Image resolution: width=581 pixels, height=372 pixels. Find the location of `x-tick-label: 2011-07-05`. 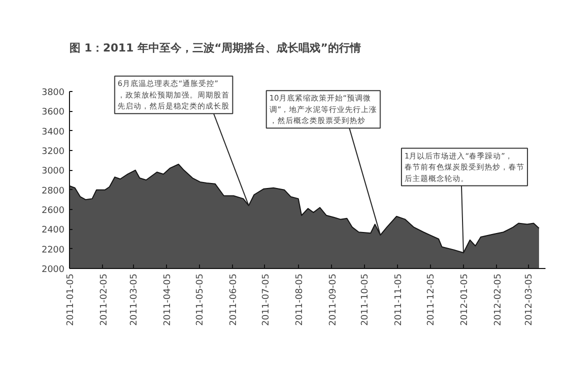

x-tick-label: 2011-07-05 is located at coordinates (266, 299).